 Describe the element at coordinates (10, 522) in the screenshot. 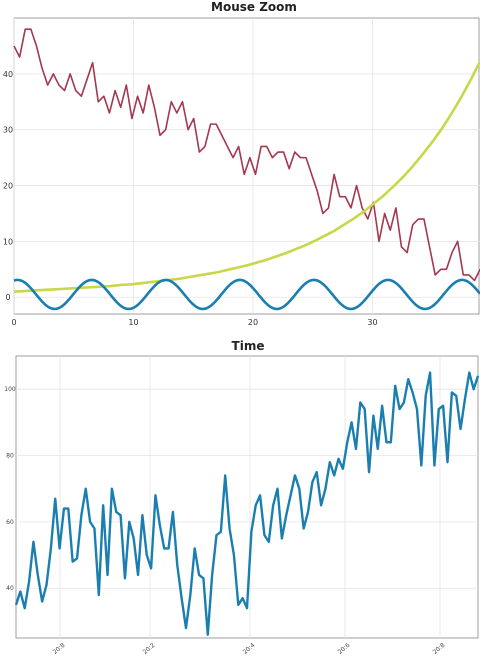

I see `y-tick-label: 60` at that location.